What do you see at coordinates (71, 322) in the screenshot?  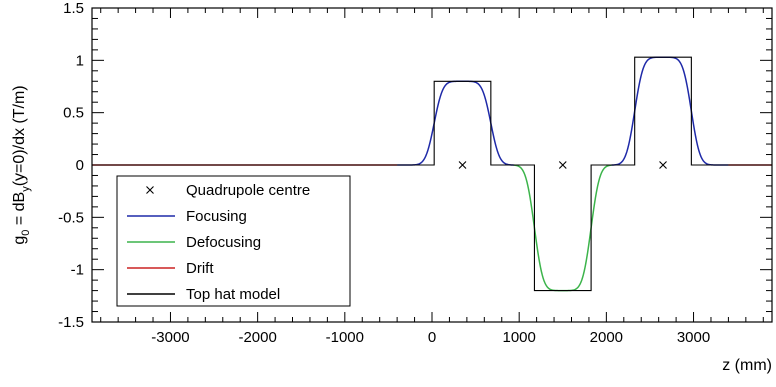 I see `y-tick-label: -1.5` at bounding box center [71, 322].